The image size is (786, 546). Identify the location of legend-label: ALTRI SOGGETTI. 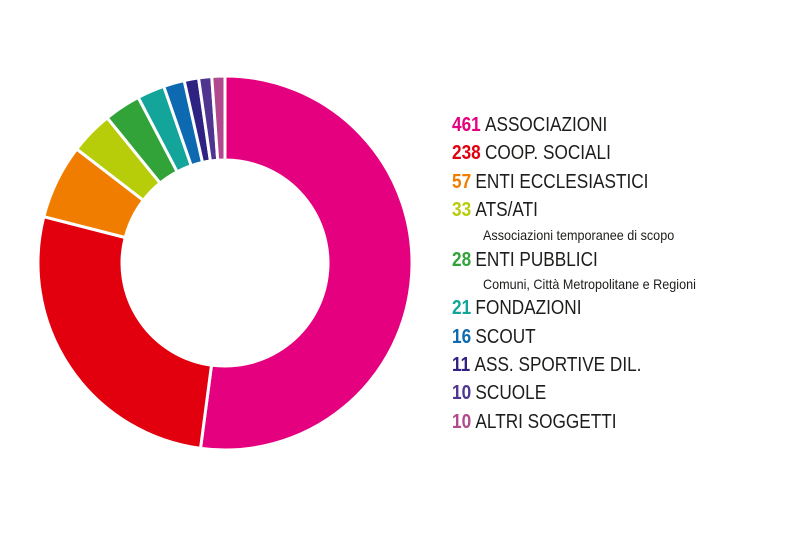
(546, 422).